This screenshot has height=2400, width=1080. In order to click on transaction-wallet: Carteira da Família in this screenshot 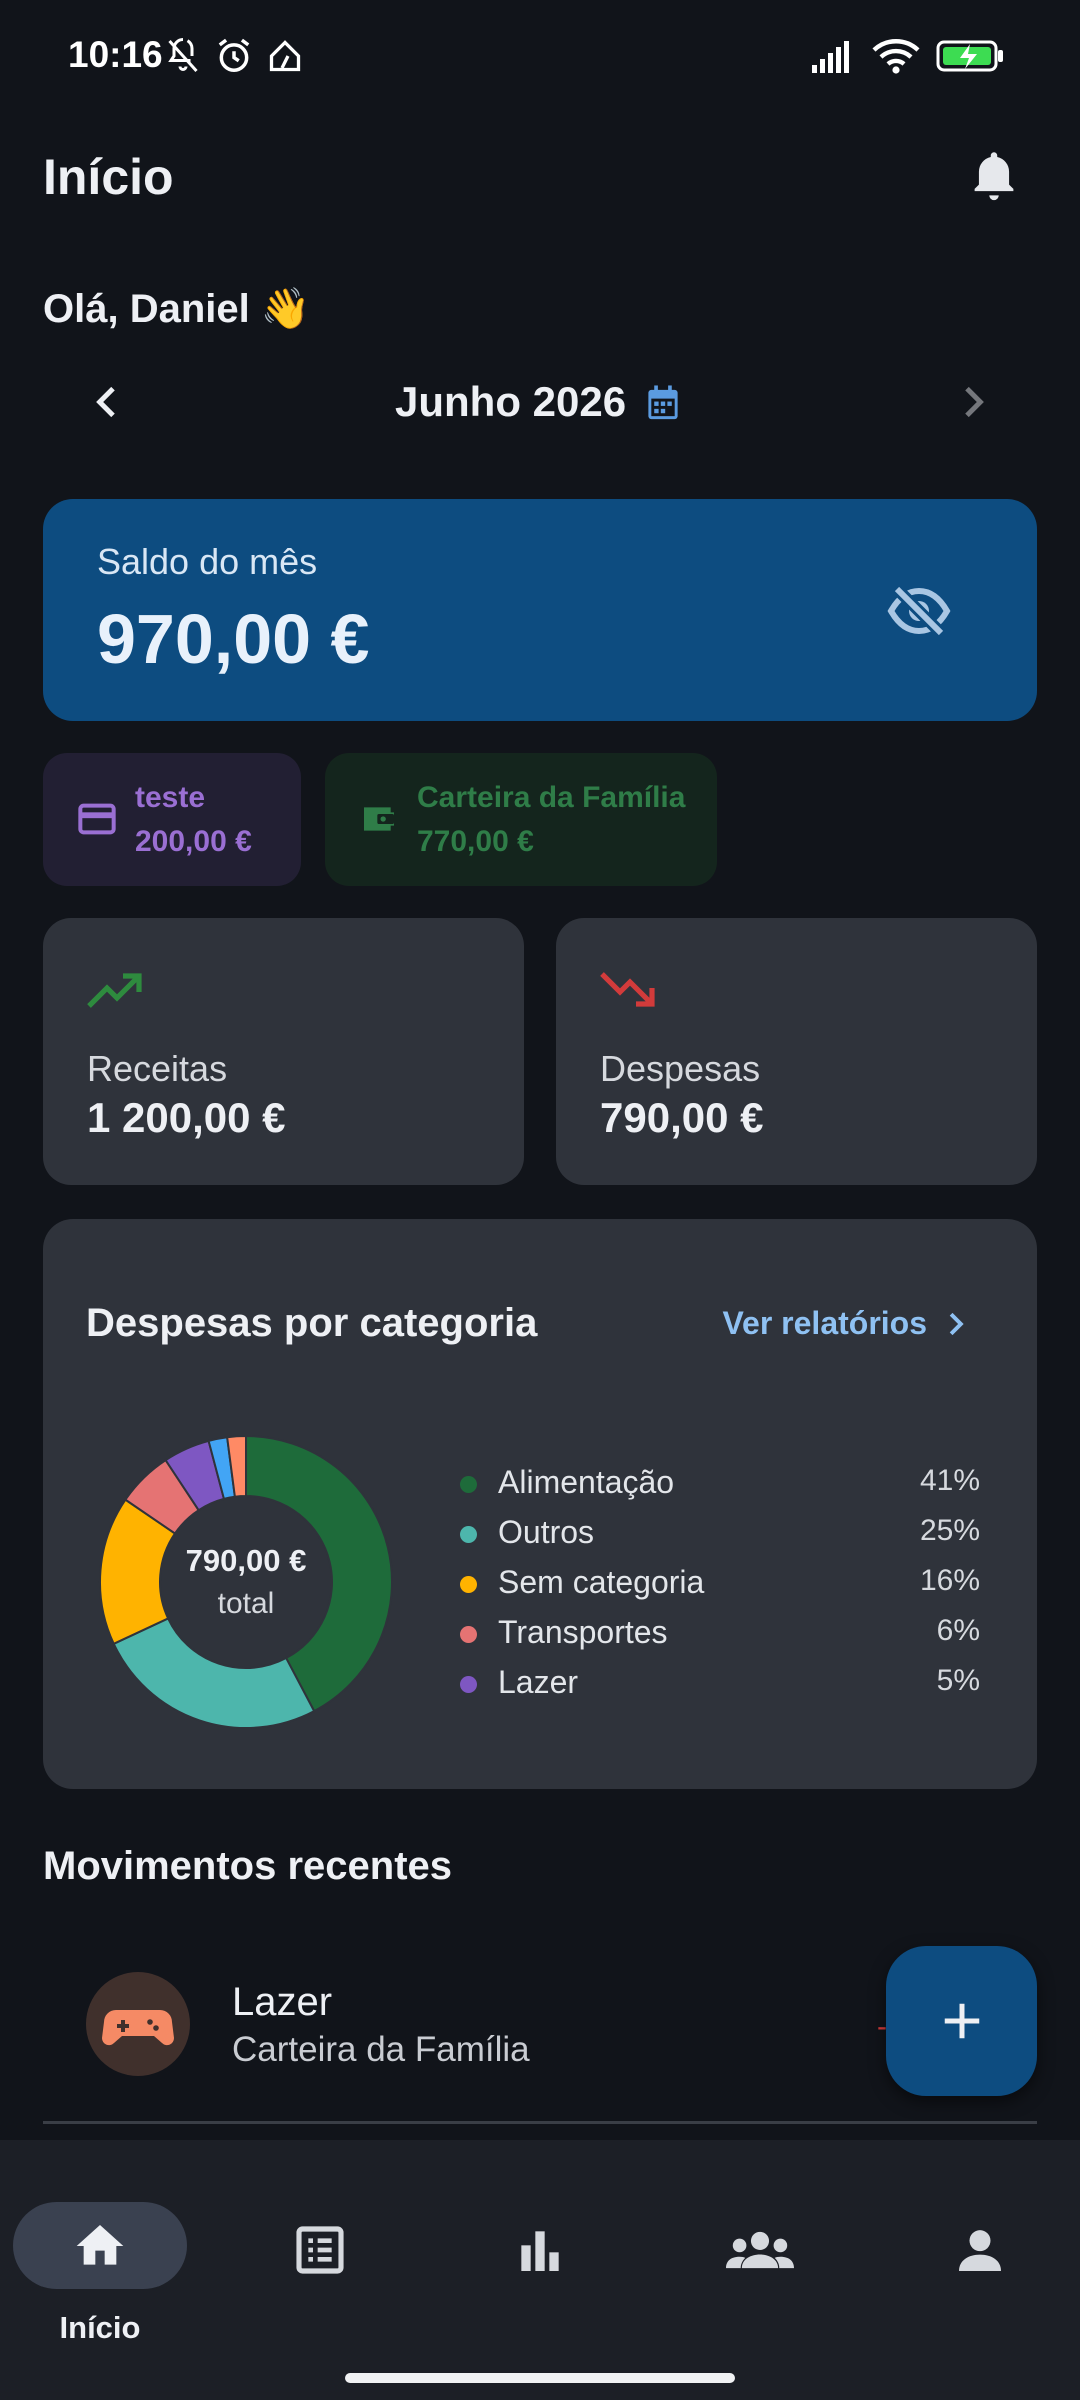, I will do `click(381, 2049)`.